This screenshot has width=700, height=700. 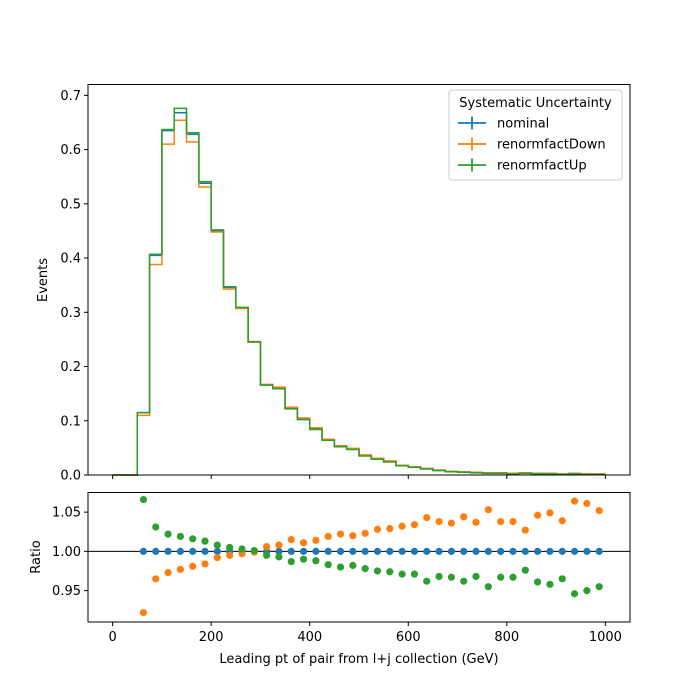 I want to click on legend-label-renormfactUp: renormfactUp, so click(x=542, y=166).